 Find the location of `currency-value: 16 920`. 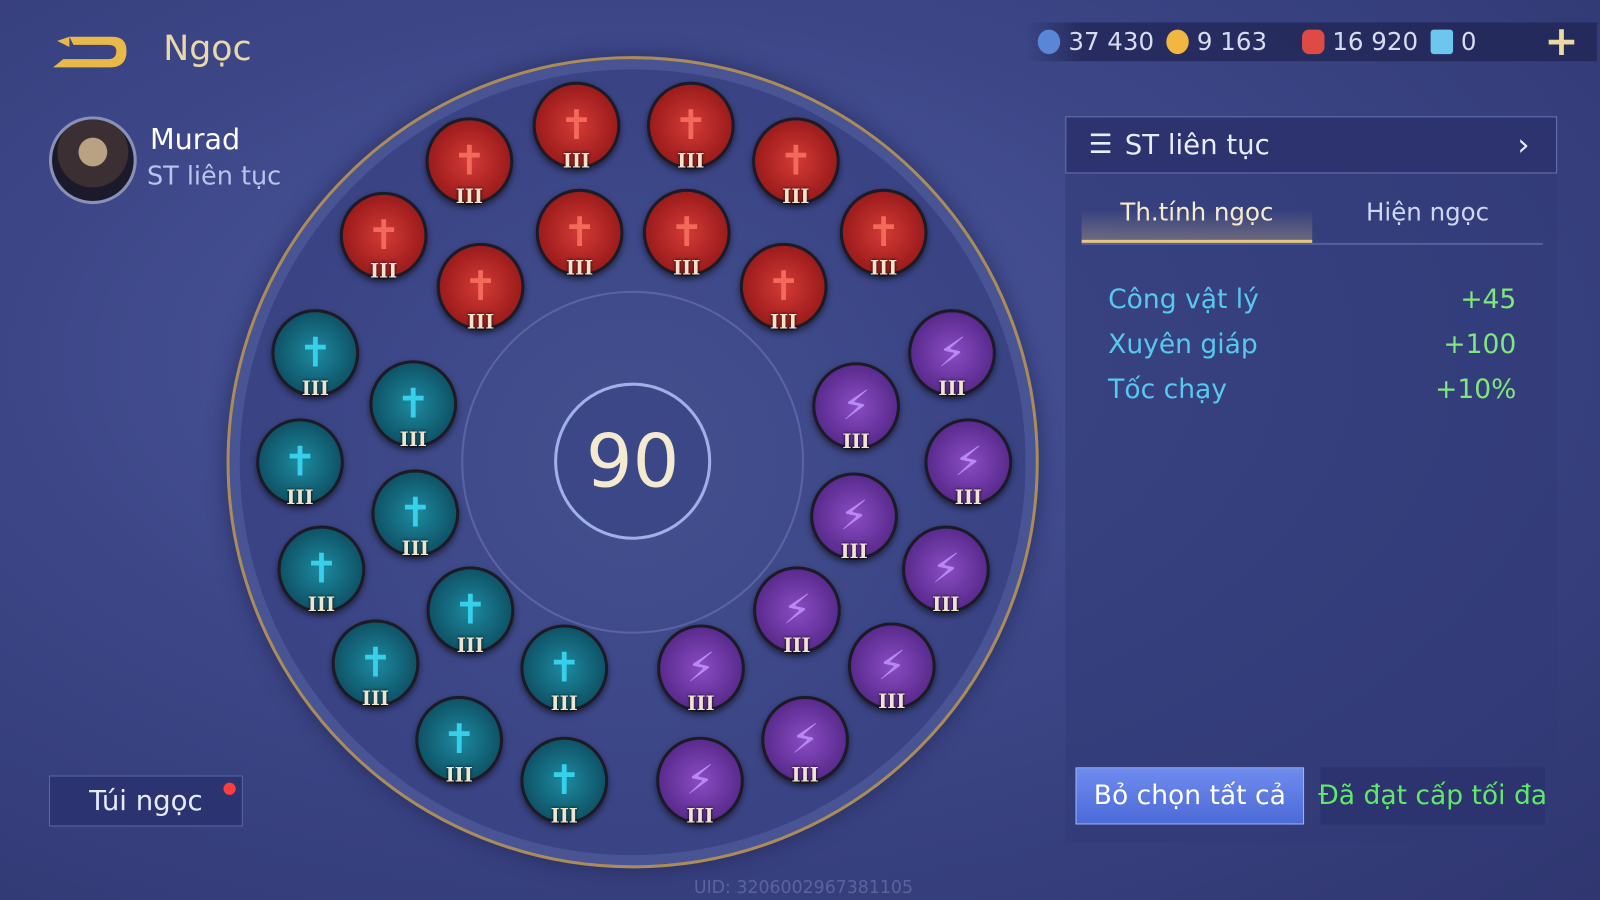

currency-value: 16 920 is located at coordinates (1375, 42).